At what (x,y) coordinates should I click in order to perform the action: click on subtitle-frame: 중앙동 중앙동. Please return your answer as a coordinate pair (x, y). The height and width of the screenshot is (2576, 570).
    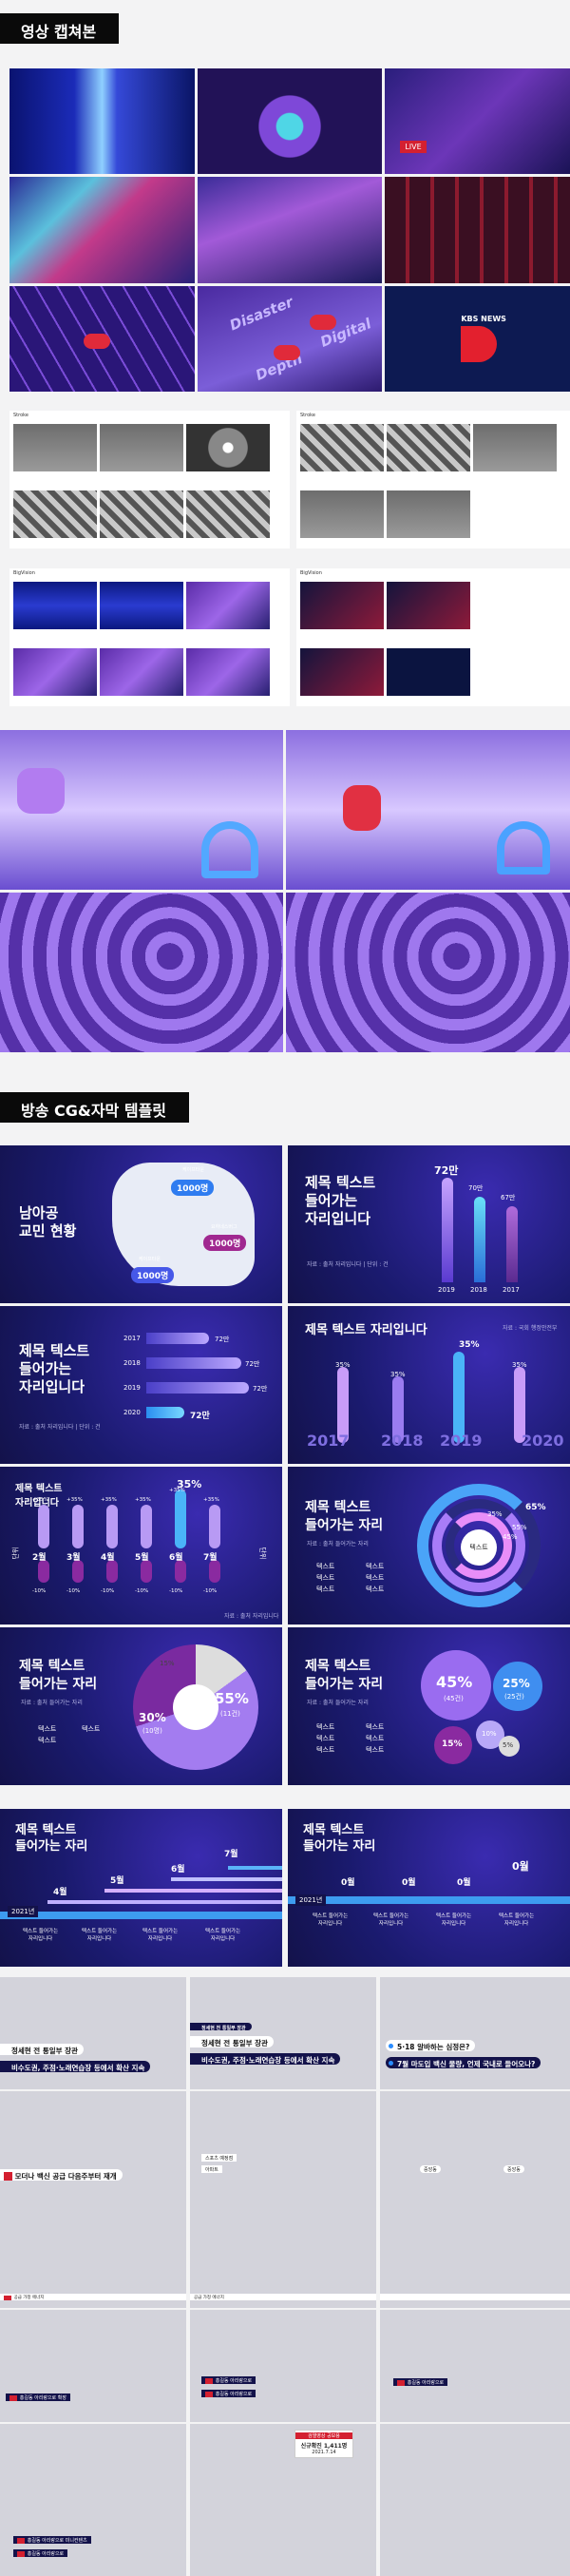
    Looking at the image, I should click on (475, 2147).